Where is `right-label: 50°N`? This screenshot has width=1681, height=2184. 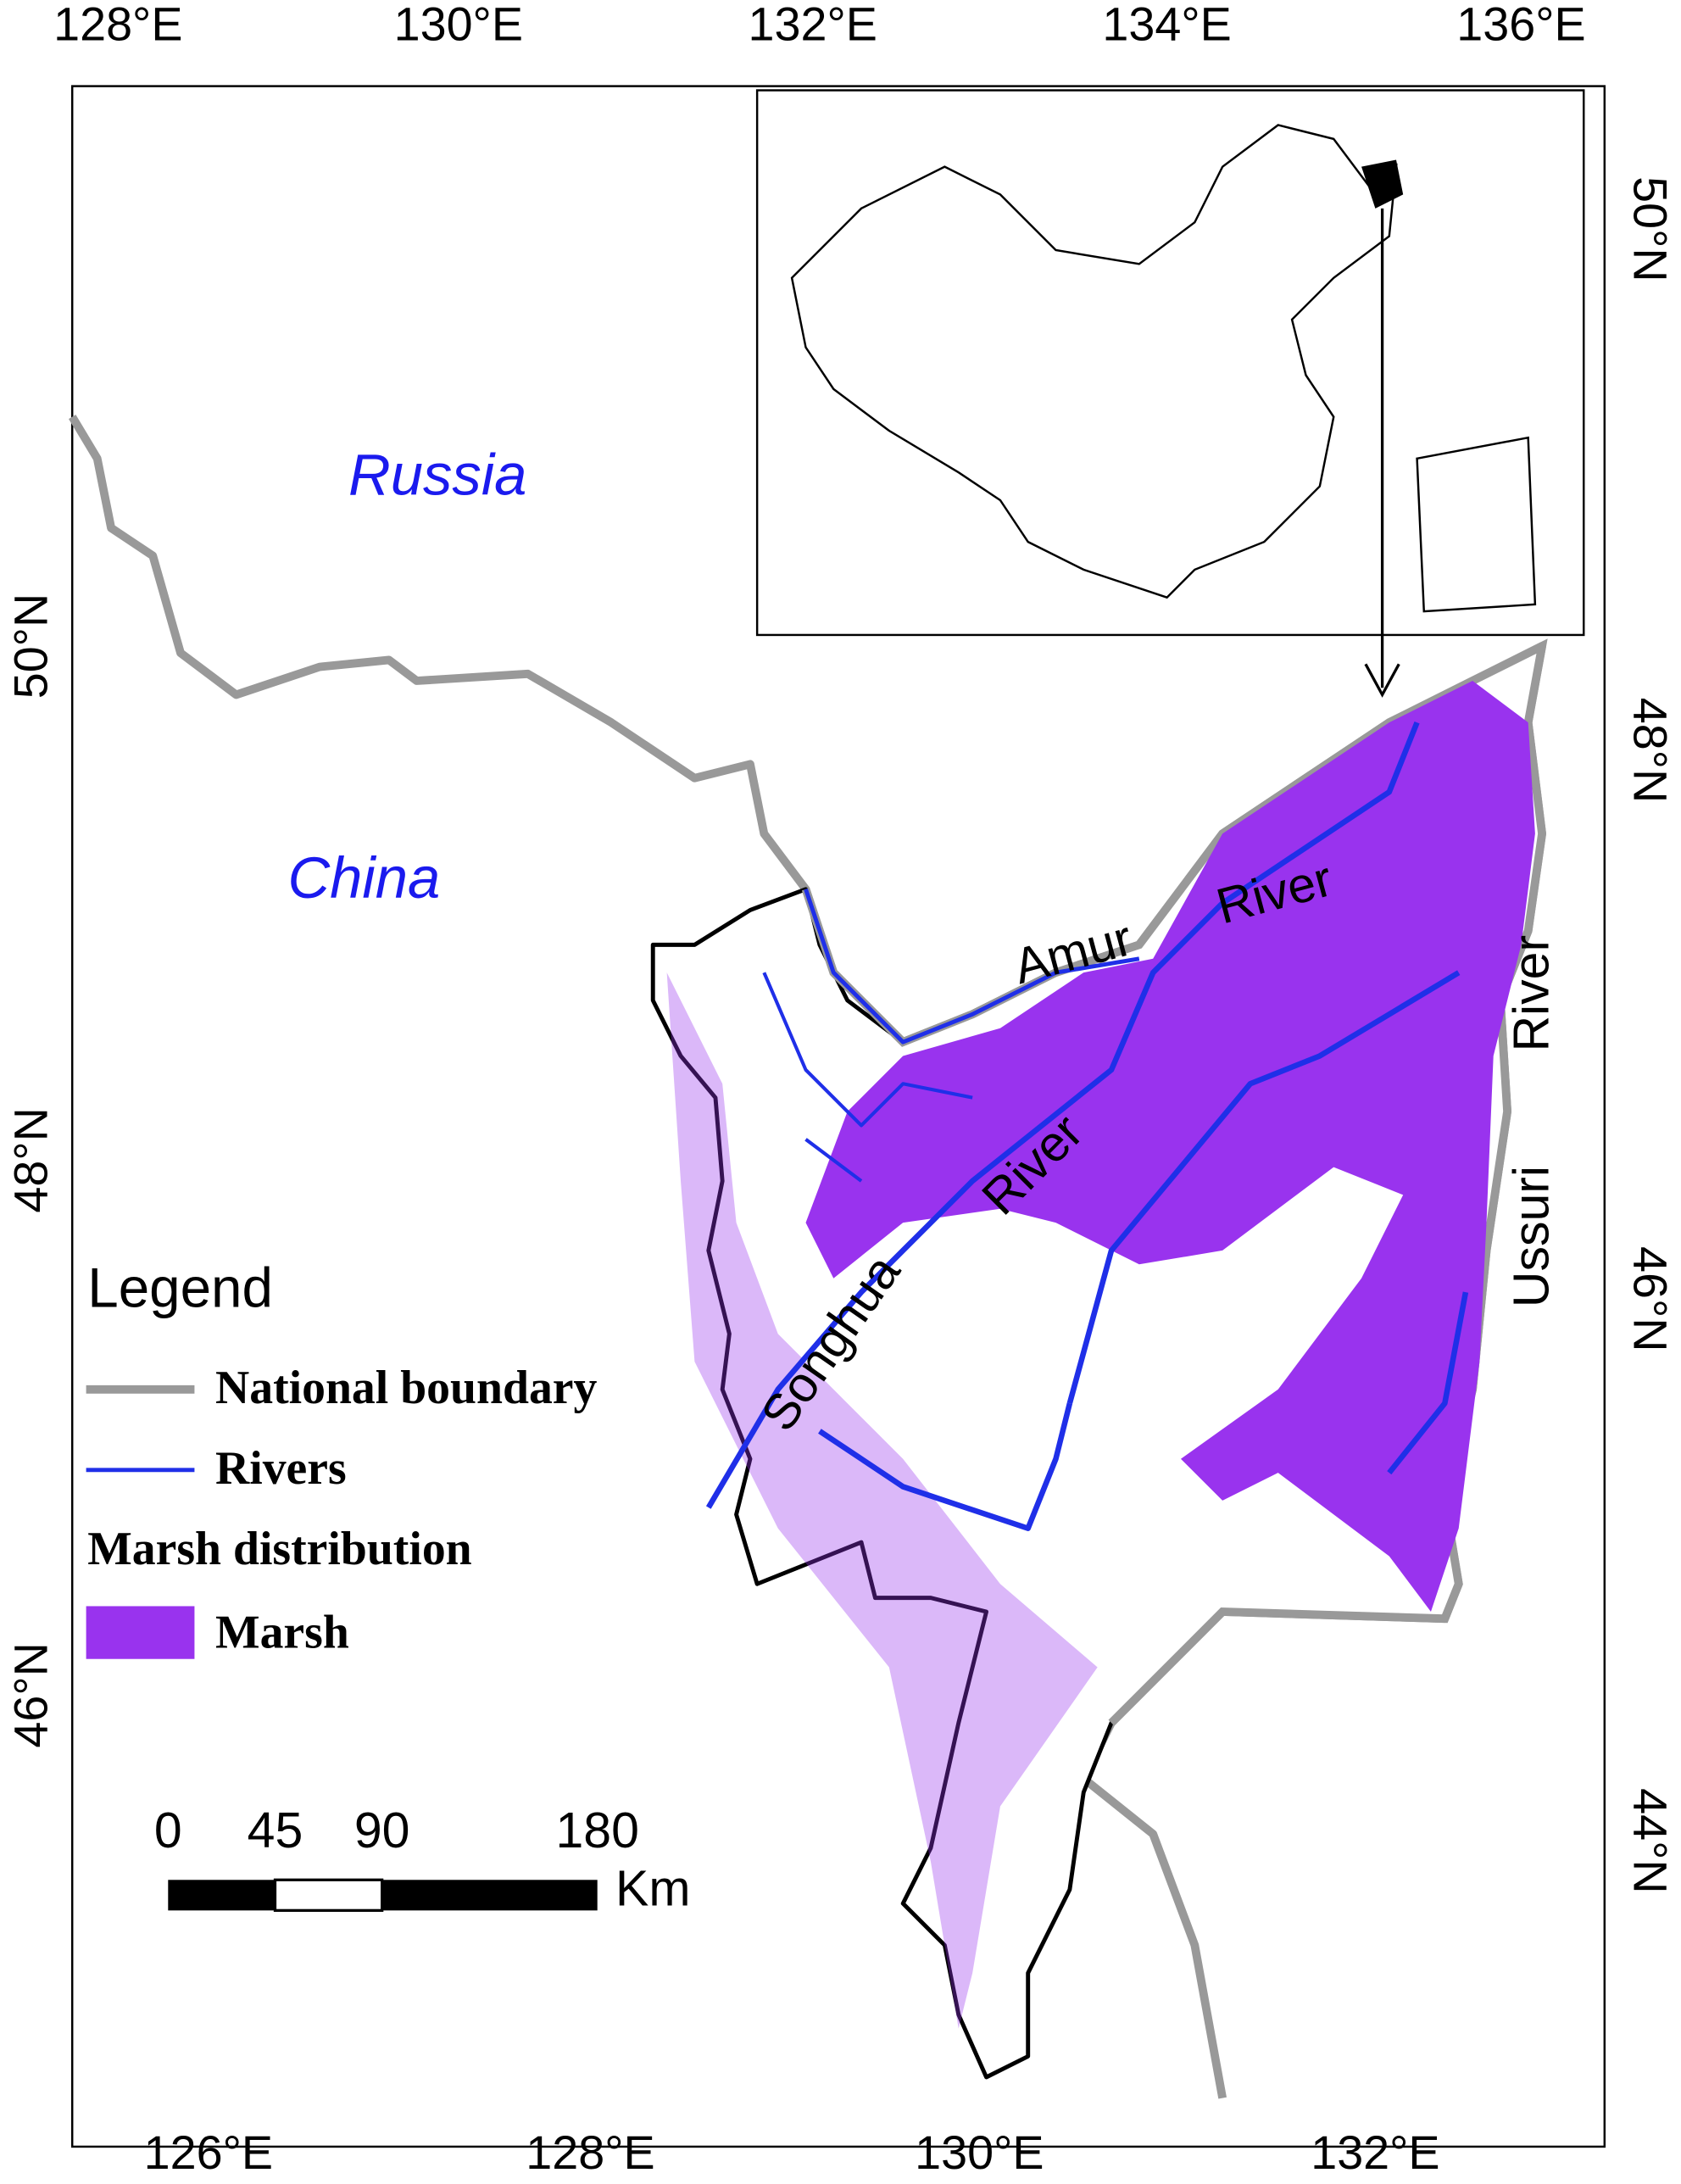
right-label: 50°N is located at coordinates (1649, 228).